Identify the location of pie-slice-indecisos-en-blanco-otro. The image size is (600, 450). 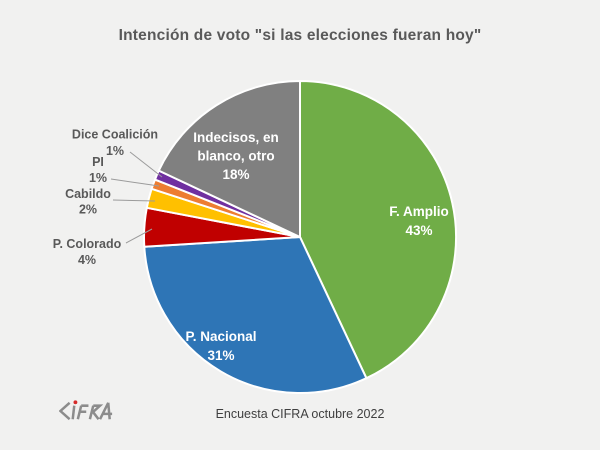
(229, 159).